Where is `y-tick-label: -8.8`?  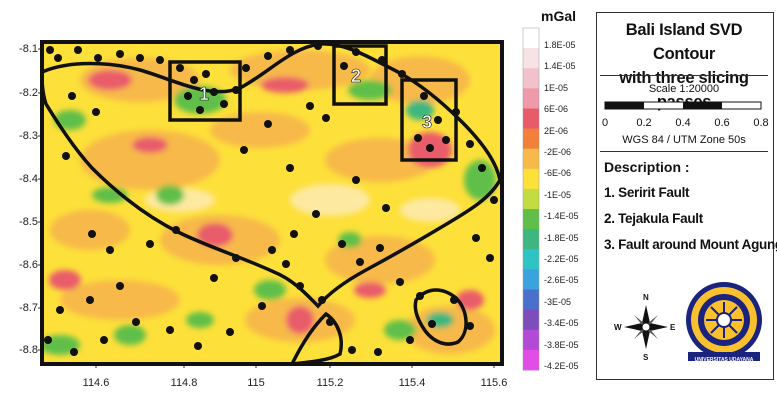 y-tick-label: -8.8 is located at coordinates (28, 350).